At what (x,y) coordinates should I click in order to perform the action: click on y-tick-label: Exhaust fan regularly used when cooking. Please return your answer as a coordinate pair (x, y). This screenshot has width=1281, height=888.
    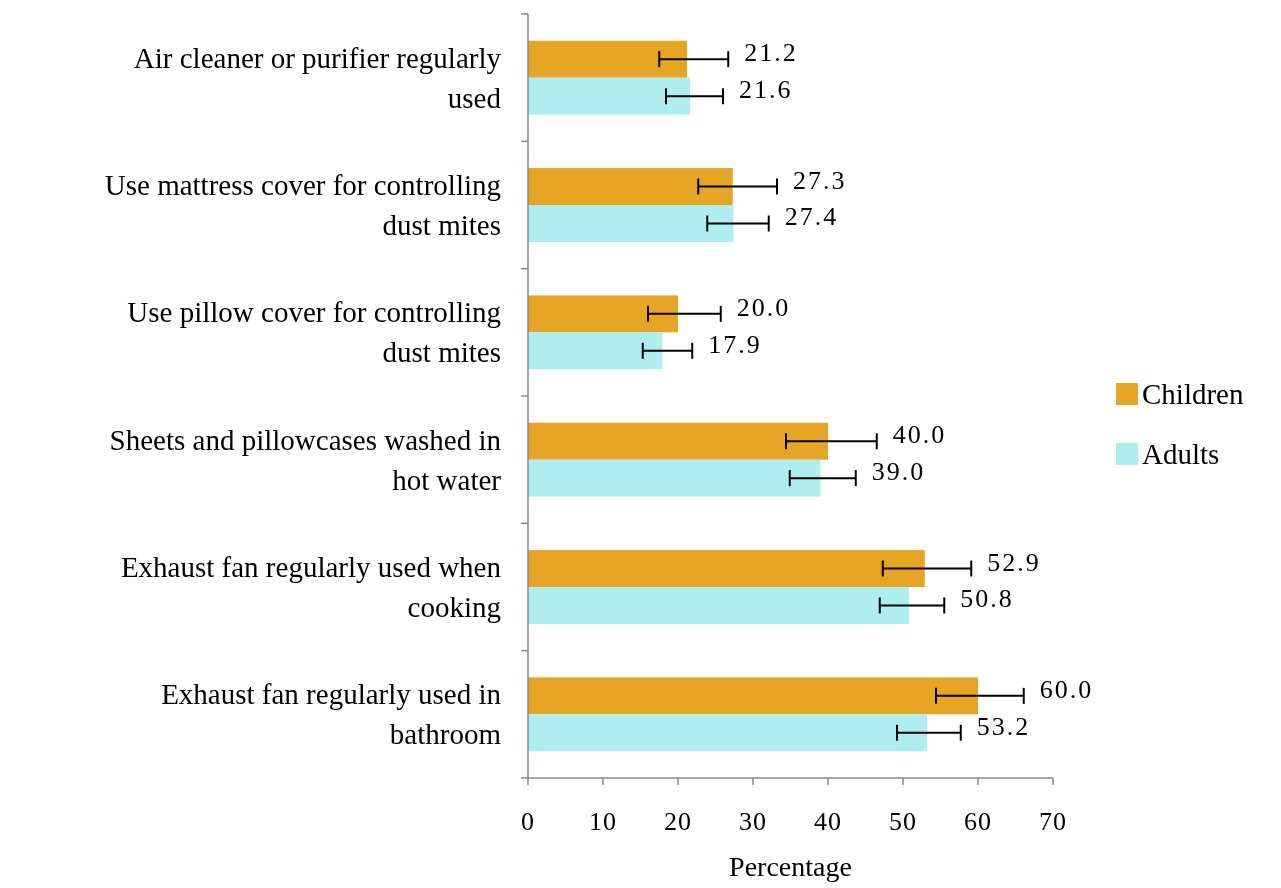
    Looking at the image, I should click on (311, 587).